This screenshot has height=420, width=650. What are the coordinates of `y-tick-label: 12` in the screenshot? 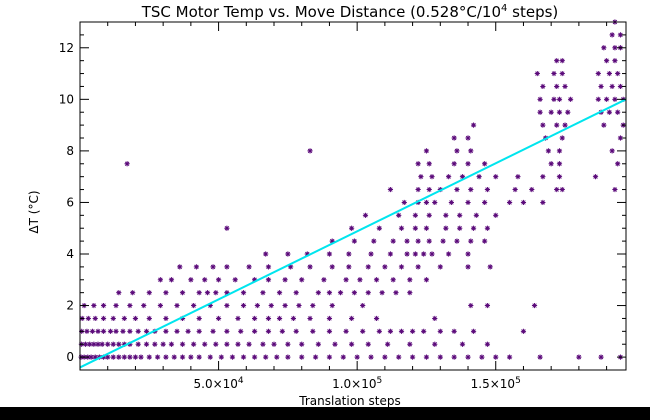 It's located at (66, 48).